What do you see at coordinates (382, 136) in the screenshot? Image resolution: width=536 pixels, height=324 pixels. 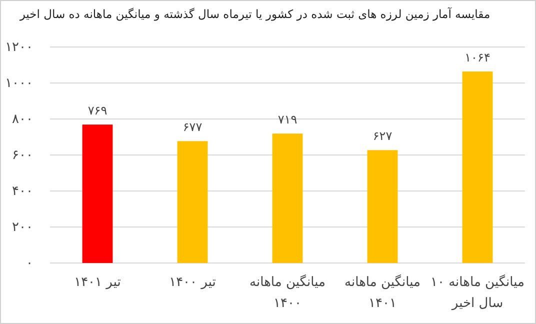 I see `data-label: ۶۲۷` at bounding box center [382, 136].